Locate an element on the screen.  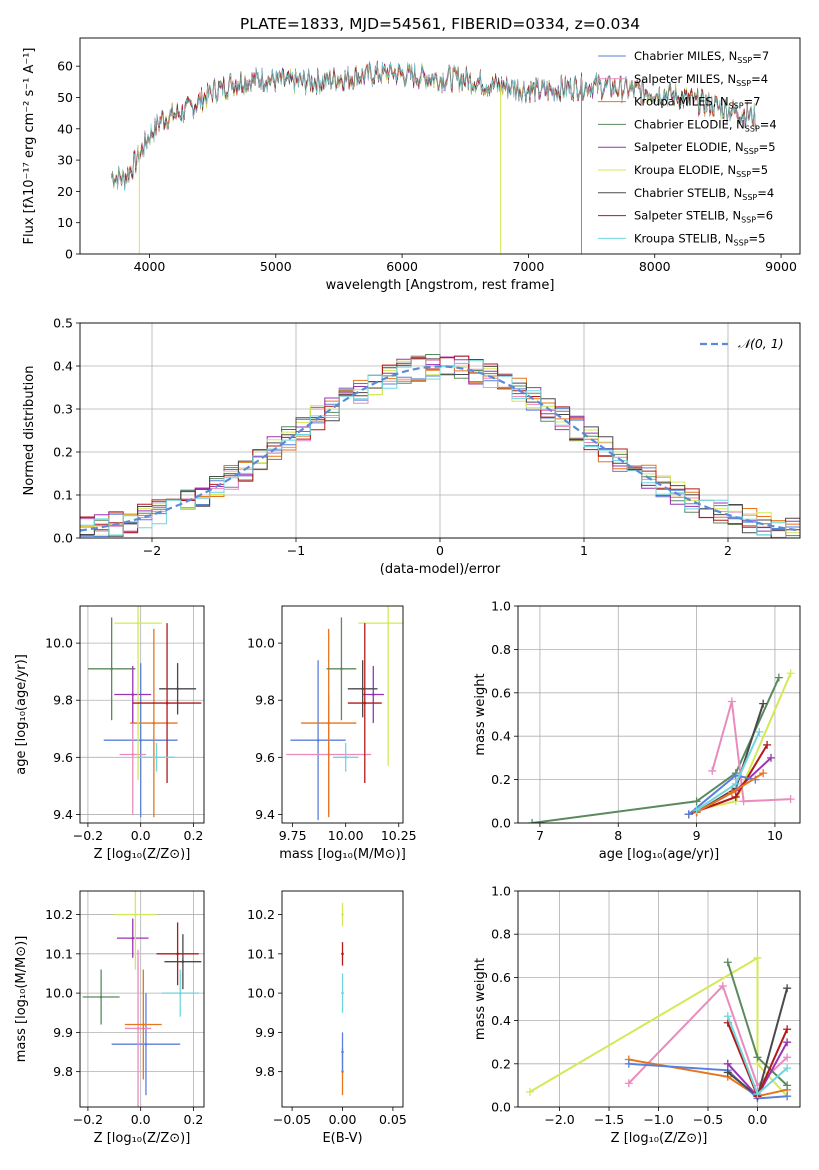
x-tick-label: 6000 is located at coordinates (402, 266).